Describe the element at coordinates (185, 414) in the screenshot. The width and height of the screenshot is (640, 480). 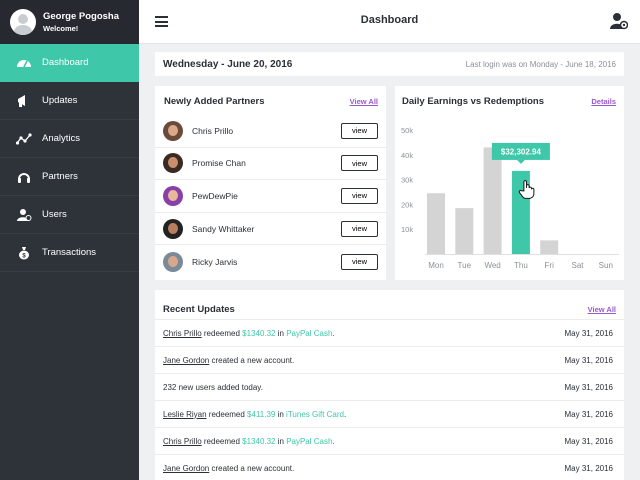
I see `update-user-link: Leslie Riyan` at that location.